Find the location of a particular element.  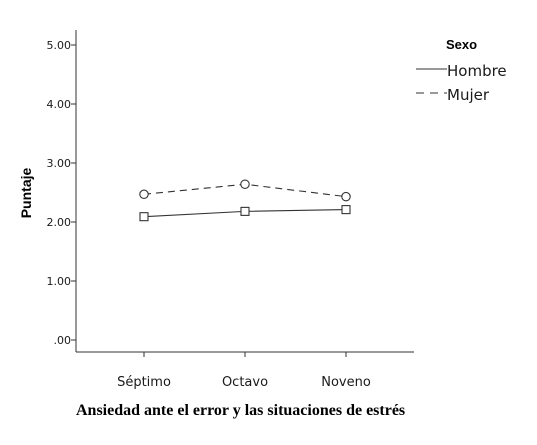

chart-series is located at coordinates (245, 200).